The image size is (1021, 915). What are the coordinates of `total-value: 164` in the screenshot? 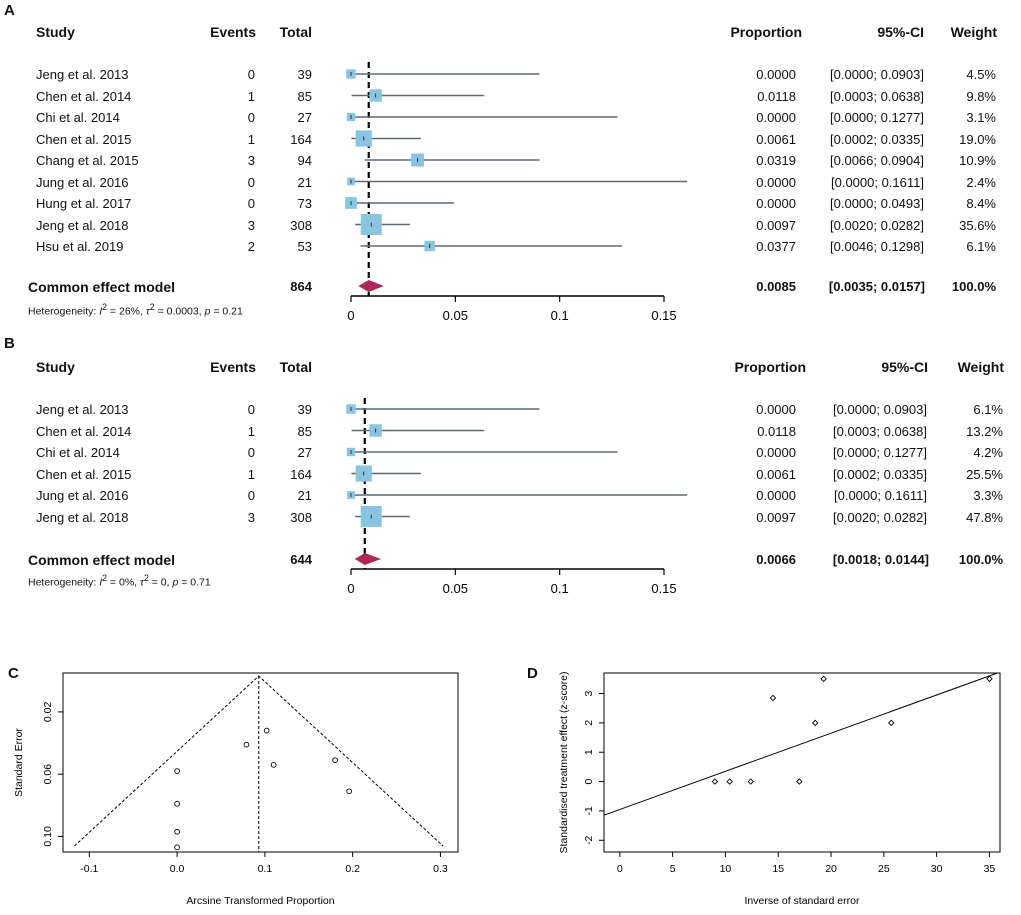 It's located at (301, 139).